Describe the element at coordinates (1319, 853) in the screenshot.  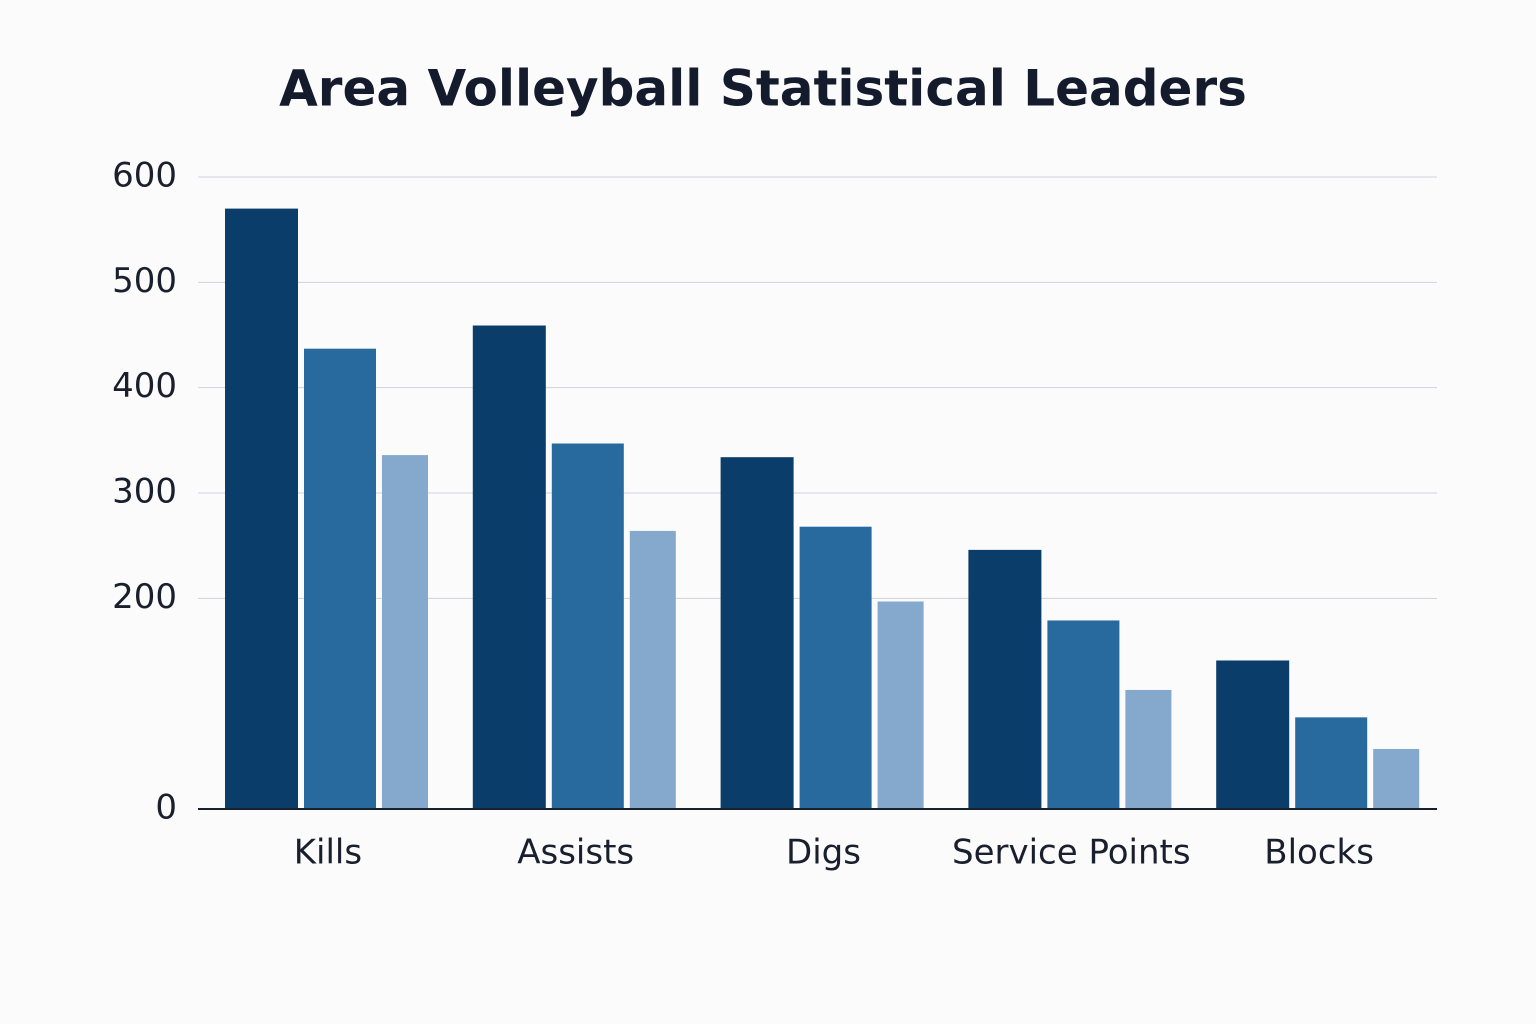
I see `x-tick-label: Blocks` at that location.